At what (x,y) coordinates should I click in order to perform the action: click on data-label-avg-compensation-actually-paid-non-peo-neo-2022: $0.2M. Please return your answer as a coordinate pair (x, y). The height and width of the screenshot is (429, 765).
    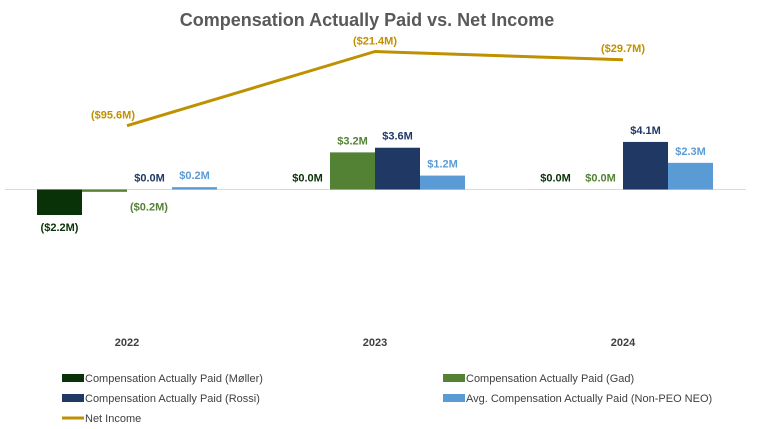
    Looking at the image, I should click on (194, 176).